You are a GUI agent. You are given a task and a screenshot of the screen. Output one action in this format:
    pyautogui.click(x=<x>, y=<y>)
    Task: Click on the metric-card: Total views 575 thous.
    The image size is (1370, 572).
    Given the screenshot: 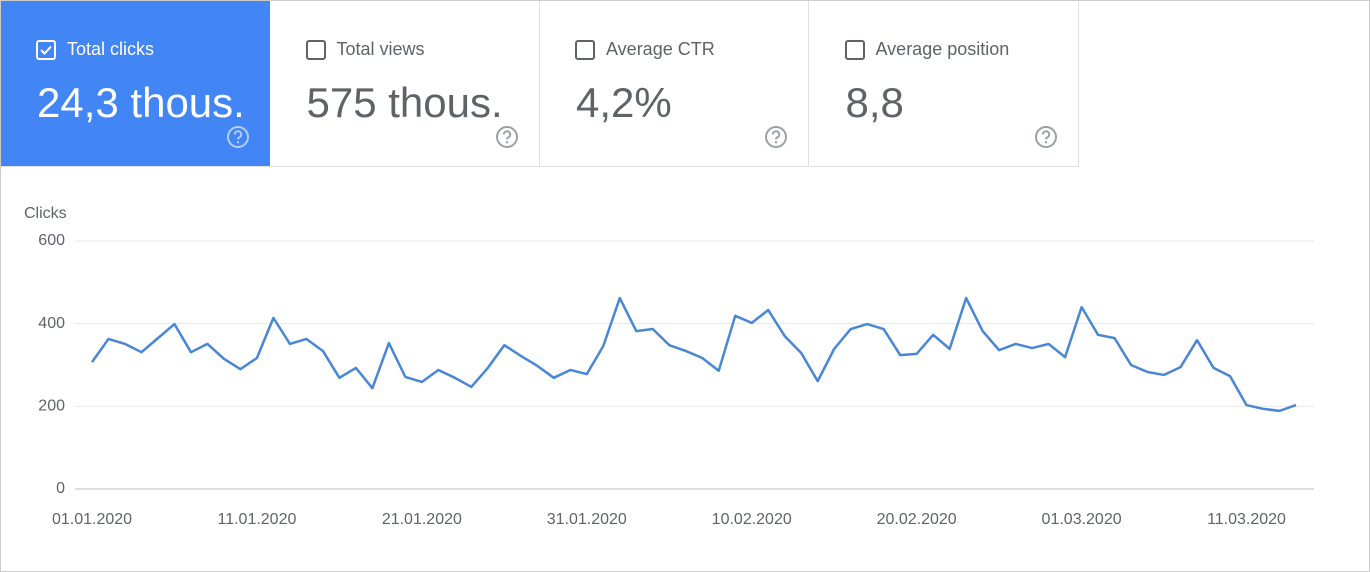 What is the action you would take?
    pyautogui.click(x=405, y=84)
    